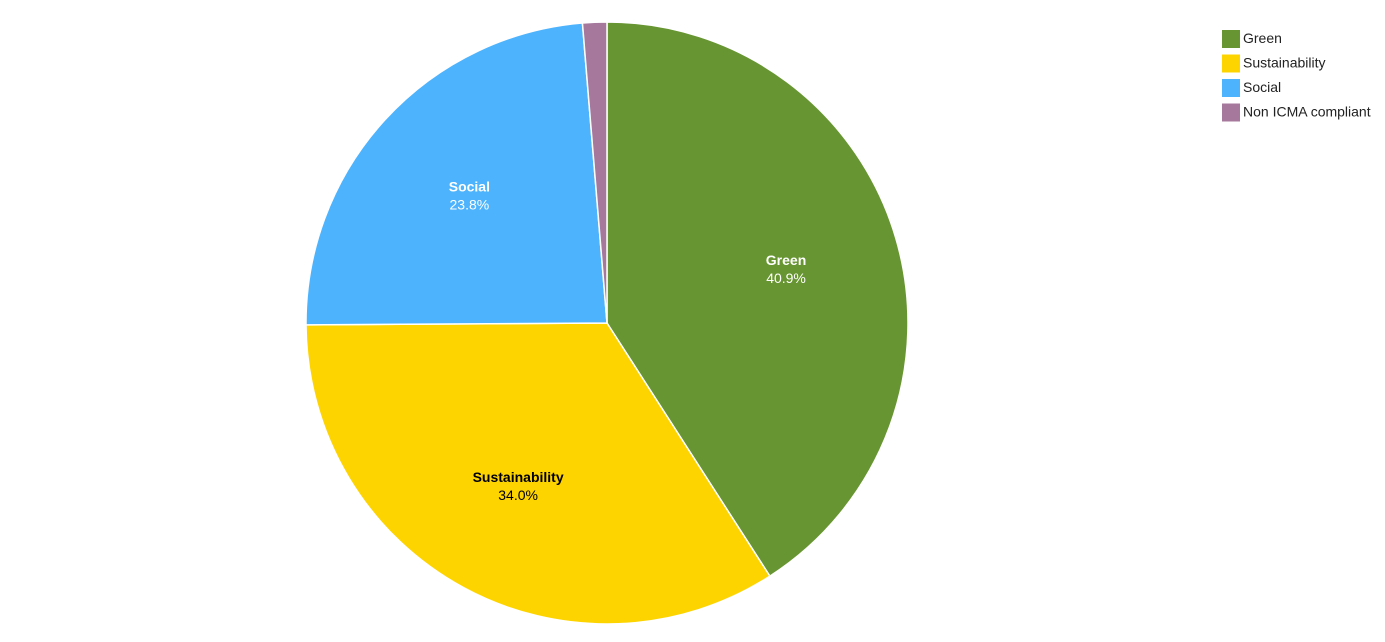  What do you see at coordinates (786, 260) in the screenshot?
I see `slice-label: Green` at bounding box center [786, 260].